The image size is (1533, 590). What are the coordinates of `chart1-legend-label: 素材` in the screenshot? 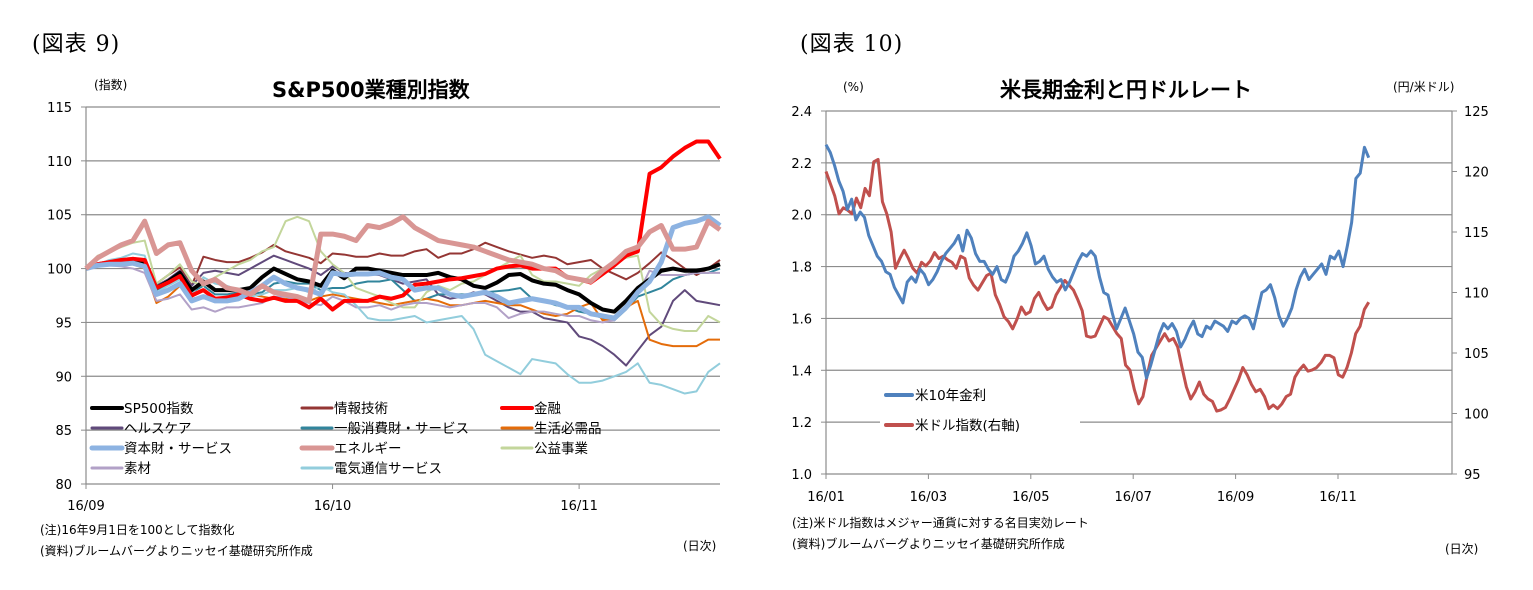 It's located at (137, 469).